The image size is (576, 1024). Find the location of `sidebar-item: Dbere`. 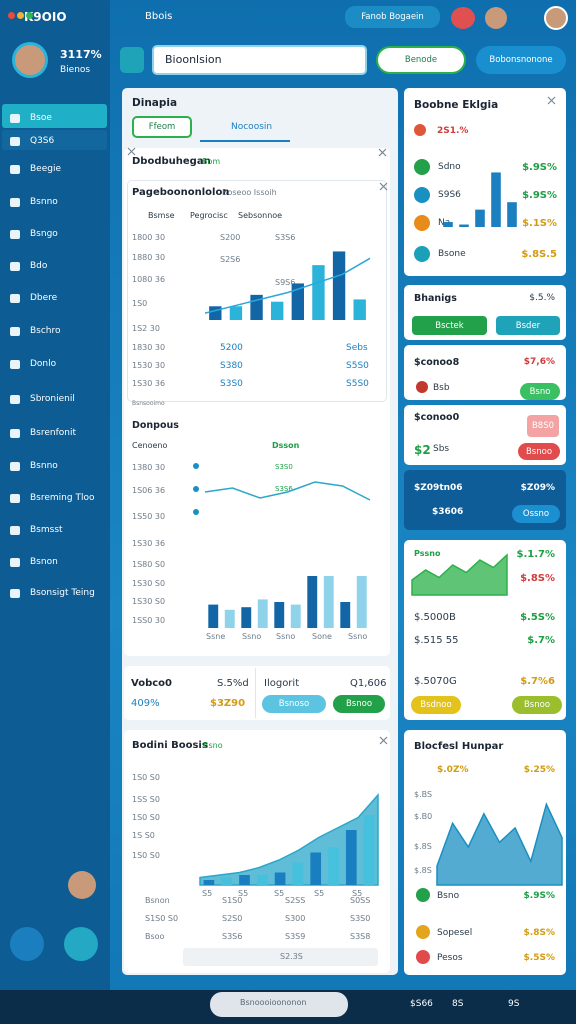

sidebar-item: Dbere is located at coordinates (44, 298).